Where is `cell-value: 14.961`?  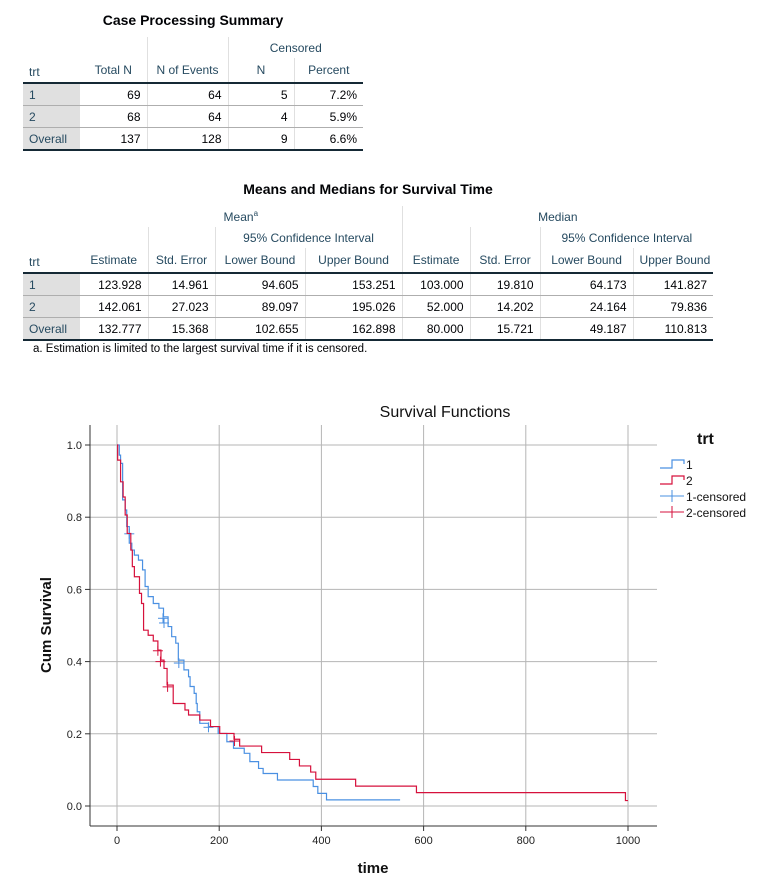
cell-value: 14.961 is located at coordinates (181, 284).